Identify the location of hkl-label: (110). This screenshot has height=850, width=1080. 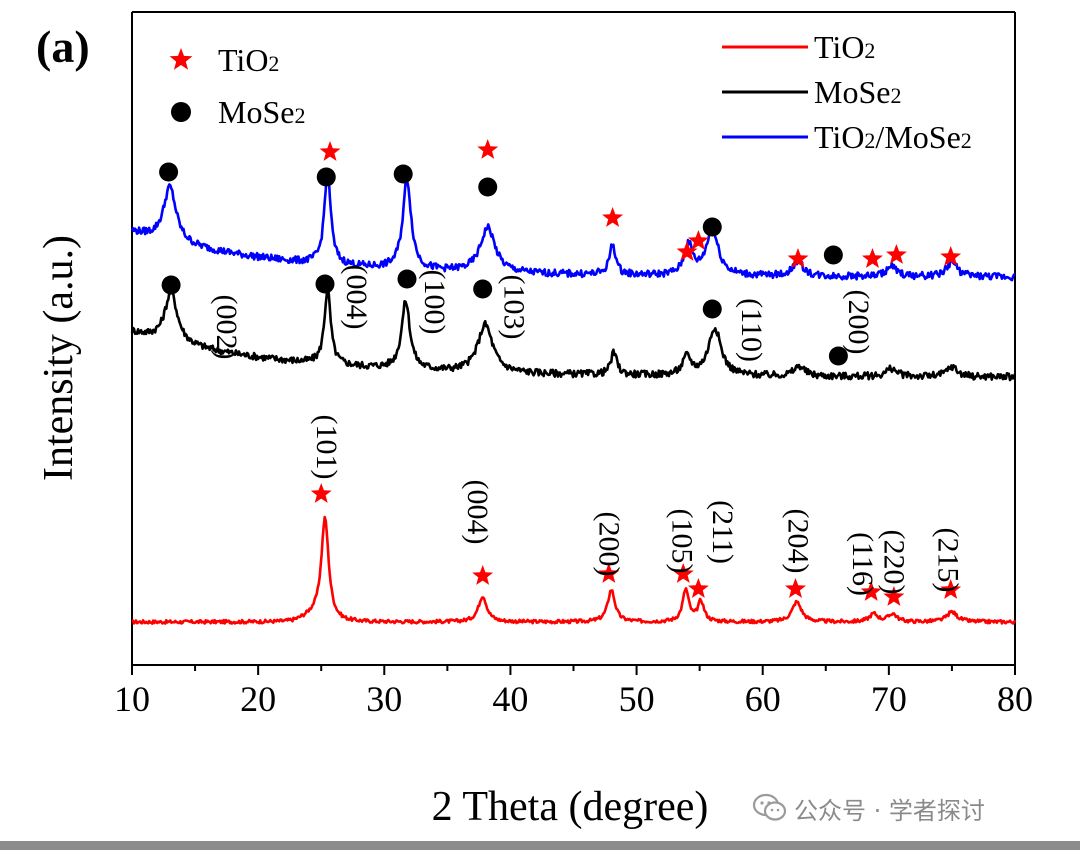
(751, 330).